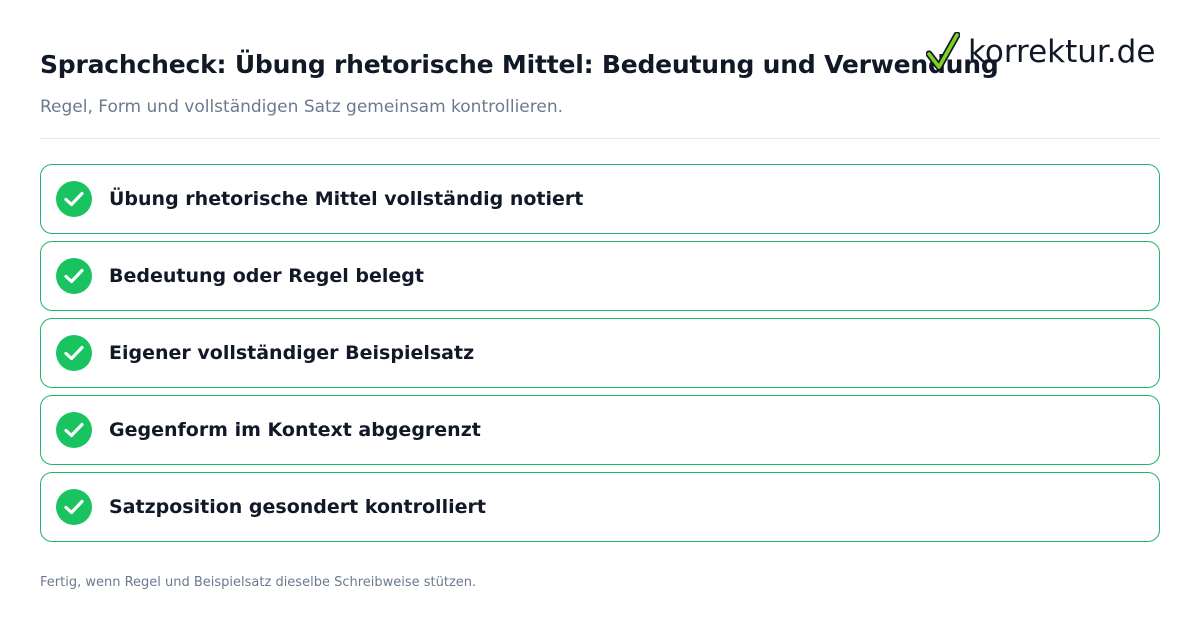  Describe the element at coordinates (295, 430) in the screenshot. I see `checklist-item-label: Gegenform im Kontext abgegrenzt` at that location.